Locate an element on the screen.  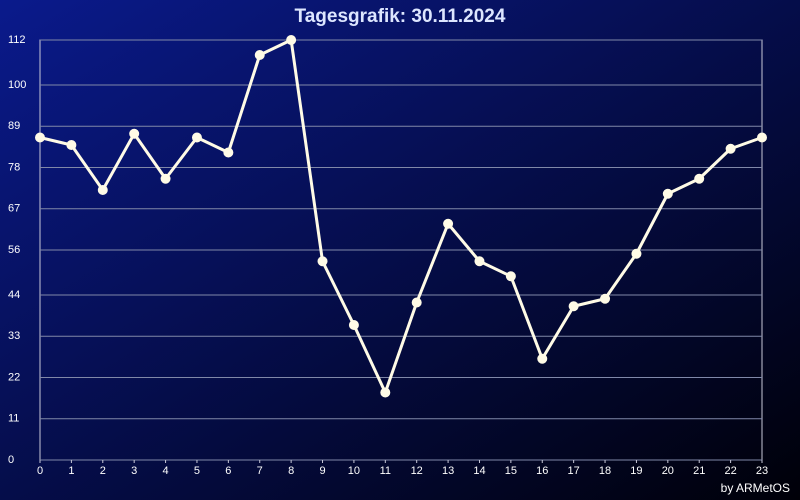
x-tick-label: 11 is located at coordinates (385, 471).